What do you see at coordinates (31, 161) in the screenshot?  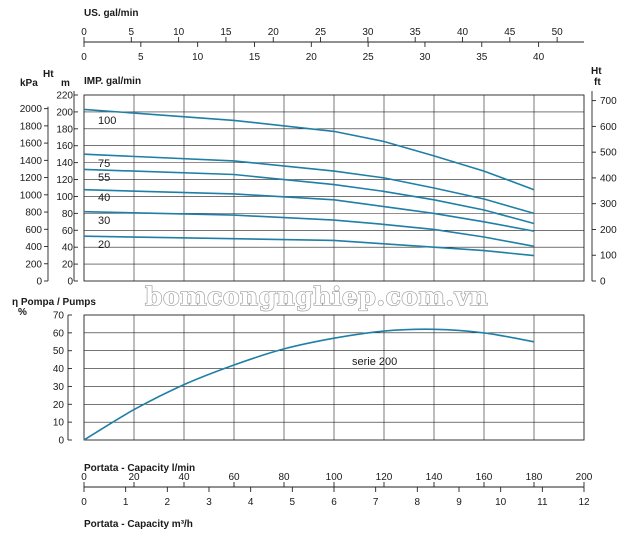 I see `head-kpa-tick-label: 1400` at bounding box center [31, 161].